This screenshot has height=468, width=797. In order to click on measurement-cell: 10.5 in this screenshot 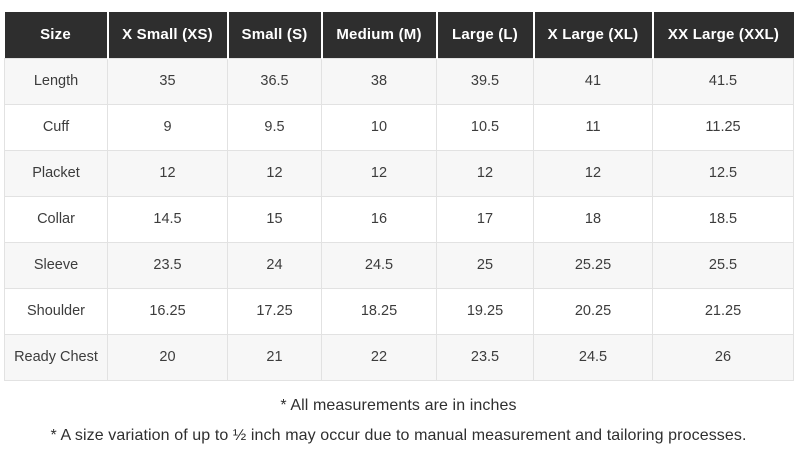, I will do `click(485, 127)`.